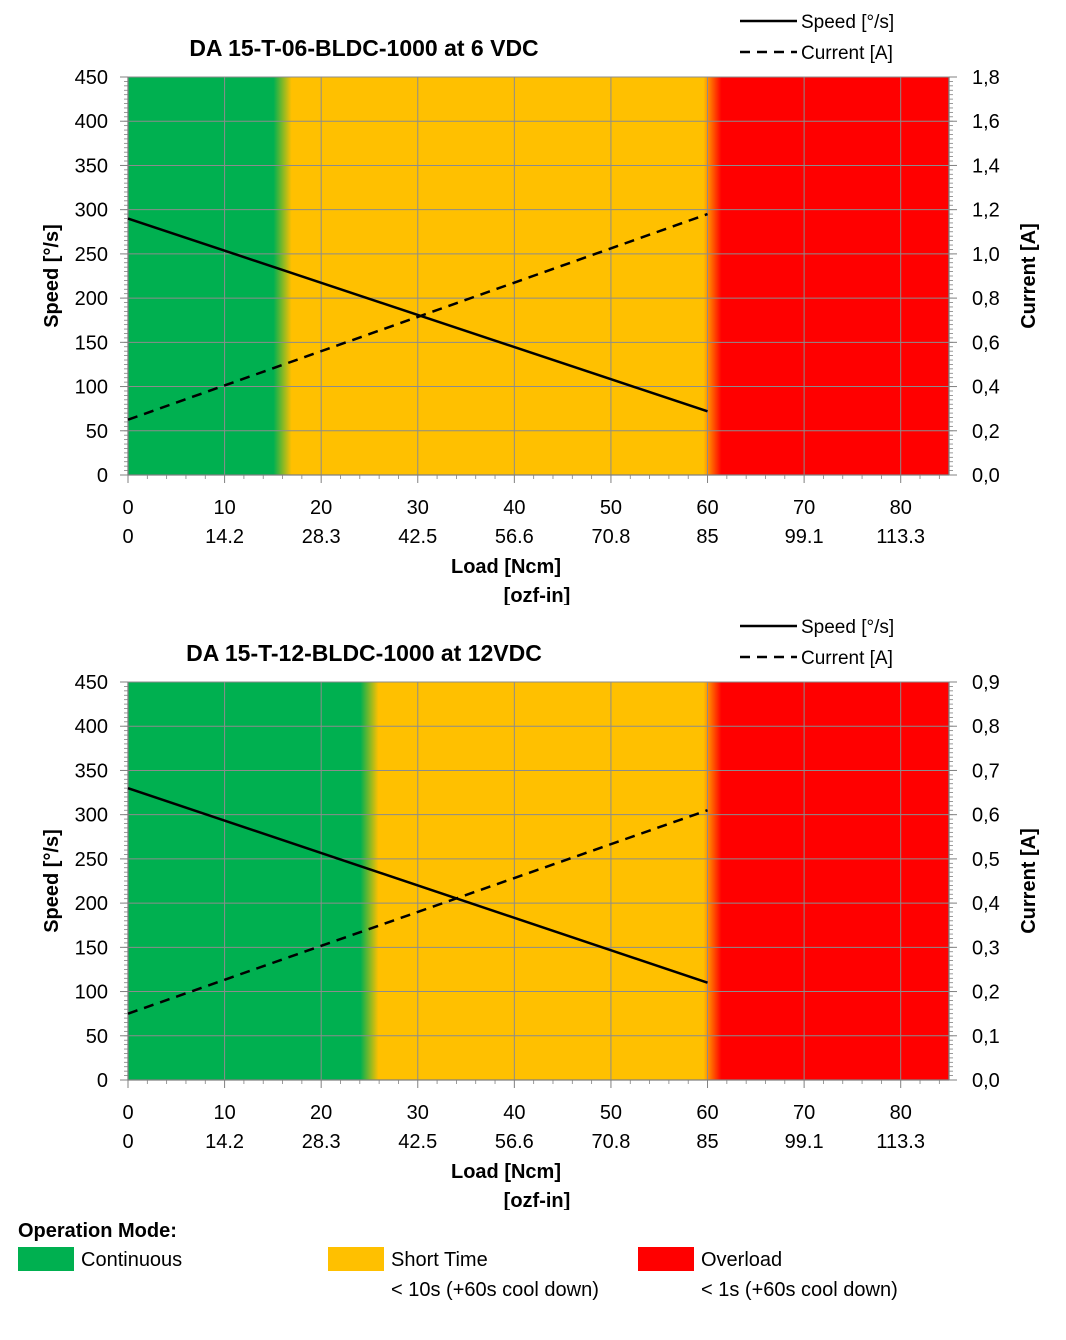 The height and width of the screenshot is (1340, 1066). Describe the element at coordinates (986, 860) in the screenshot. I see `right-tick-label: 0,5` at that location.